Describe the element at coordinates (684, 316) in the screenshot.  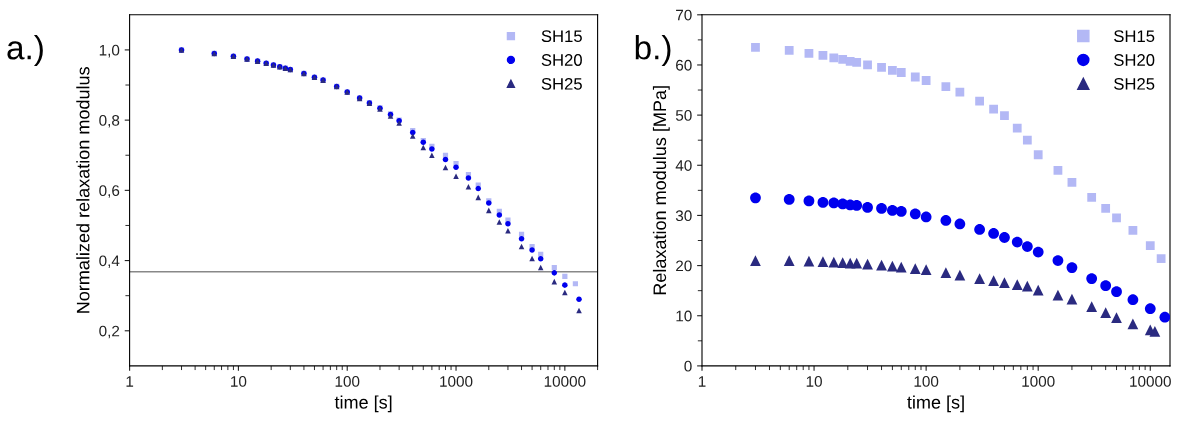
I see `y-tick-label: 10` at that location.